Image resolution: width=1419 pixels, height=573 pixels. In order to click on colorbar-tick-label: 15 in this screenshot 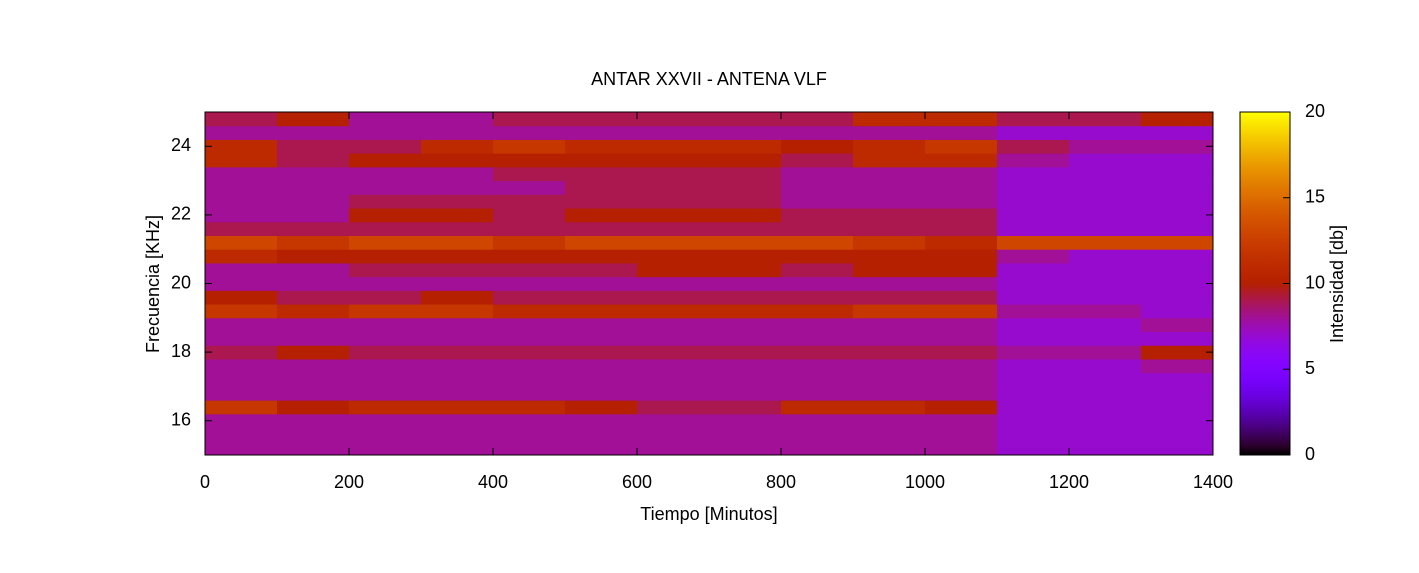, I will do `click(1315, 197)`.